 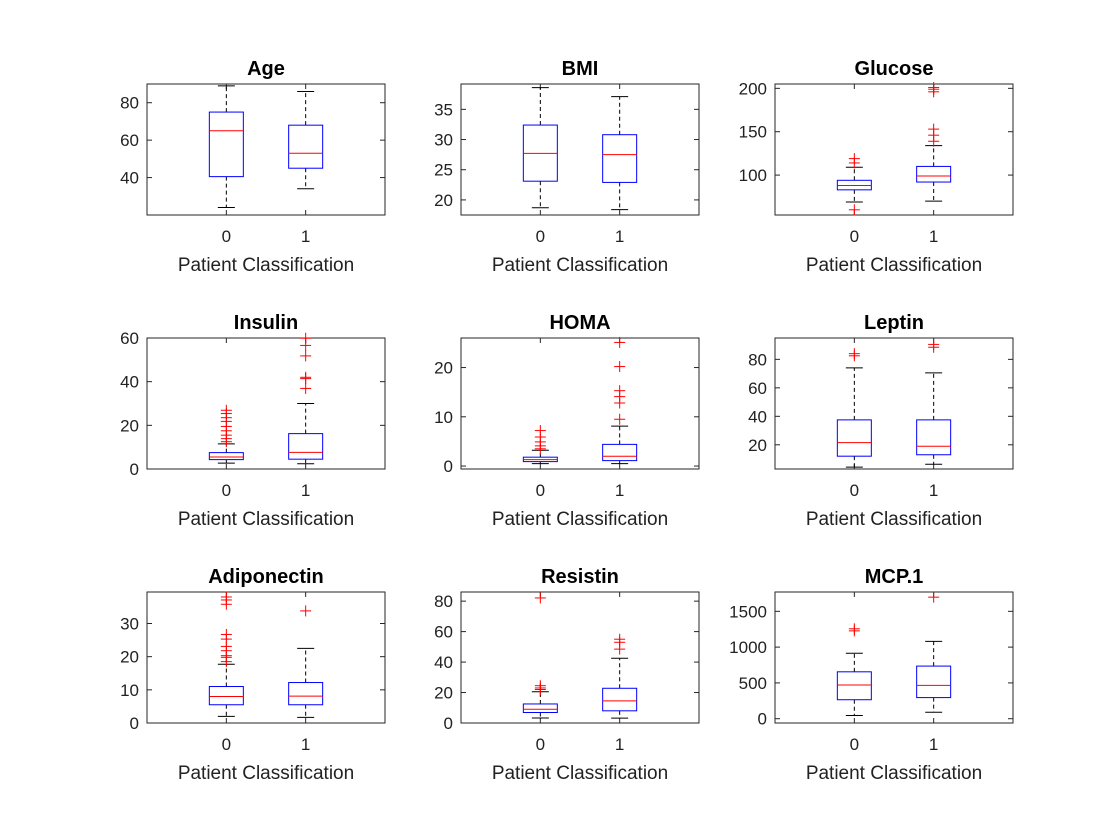 What do you see at coordinates (443, 170) in the screenshot?
I see `y-tick-label: 25` at bounding box center [443, 170].